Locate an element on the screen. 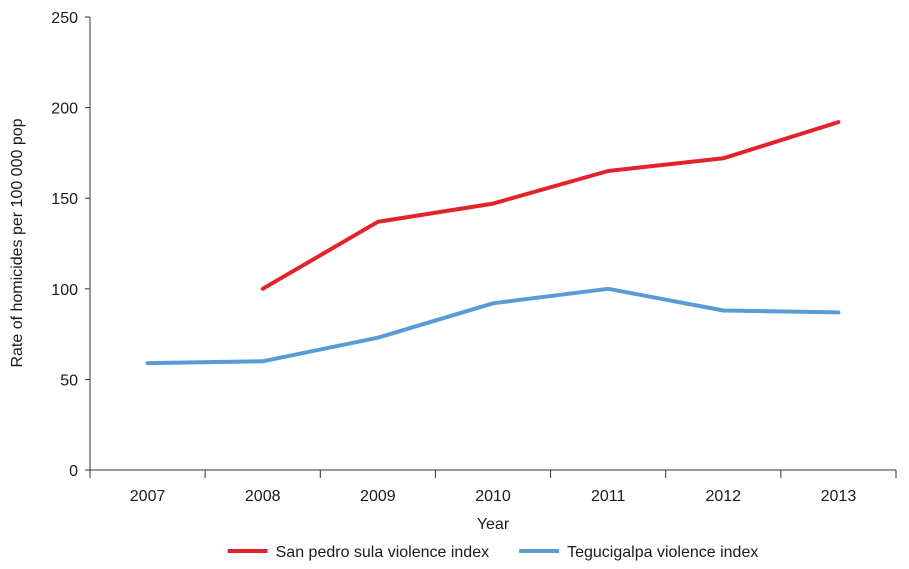 This screenshot has width=909, height=569. y-ticks: 0 50 100 150 200 250 is located at coordinates (70, 245).